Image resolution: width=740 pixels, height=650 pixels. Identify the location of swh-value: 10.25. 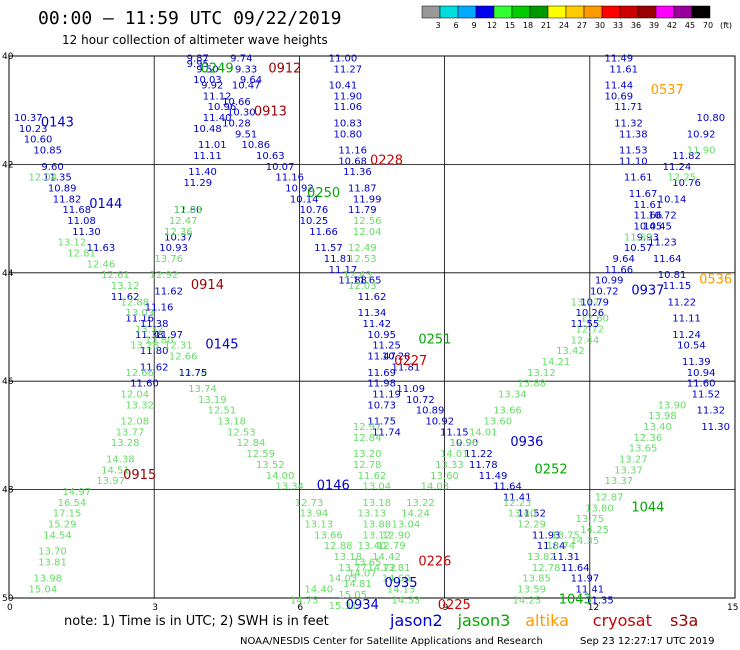
(314, 221).